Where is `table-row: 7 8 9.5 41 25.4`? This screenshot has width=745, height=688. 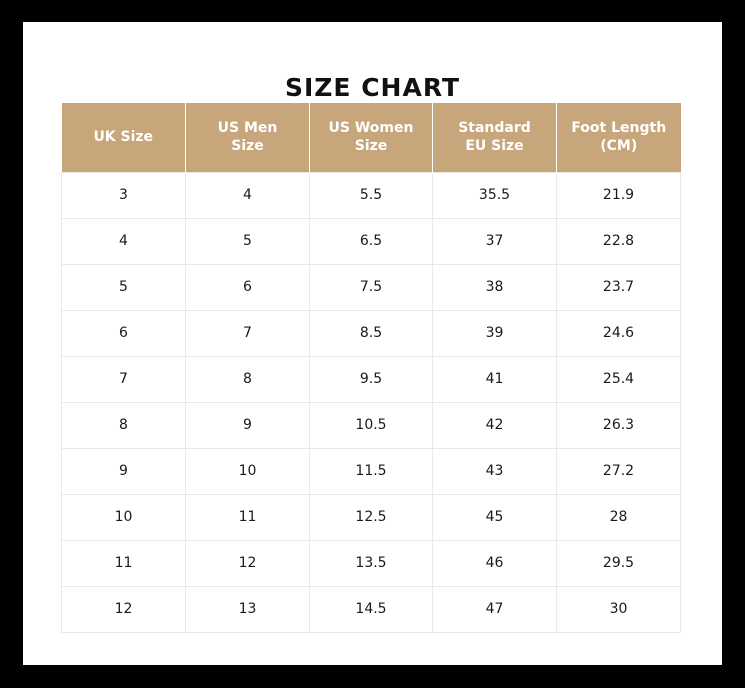 table-row: 7 8 9.5 41 25.4 is located at coordinates (371, 379).